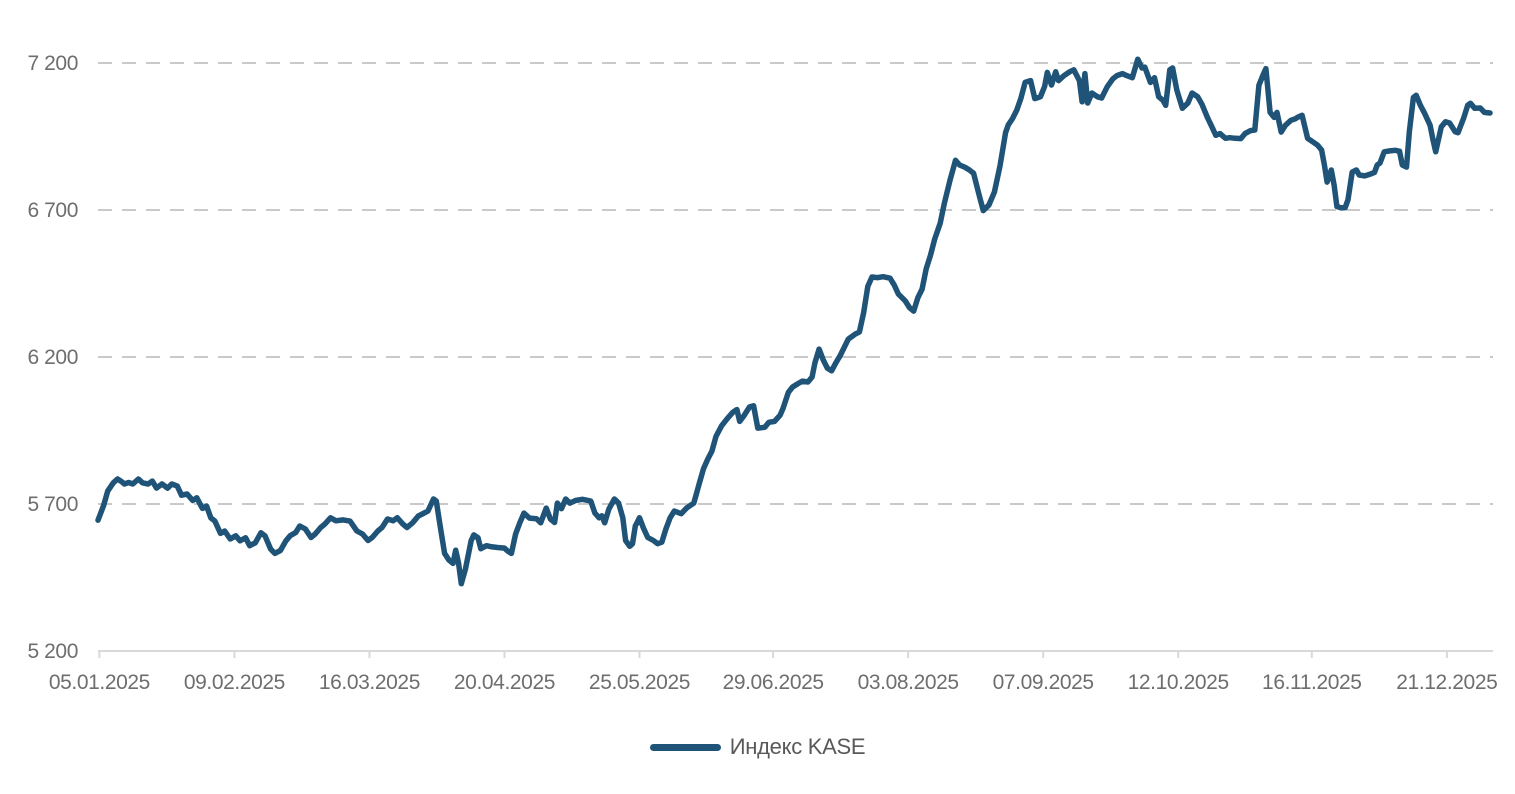  What do you see at coordinates (369, 682) in the screenshot?
I see `x-tick-label: 16.03.2025` at bounding box center [369, 682].